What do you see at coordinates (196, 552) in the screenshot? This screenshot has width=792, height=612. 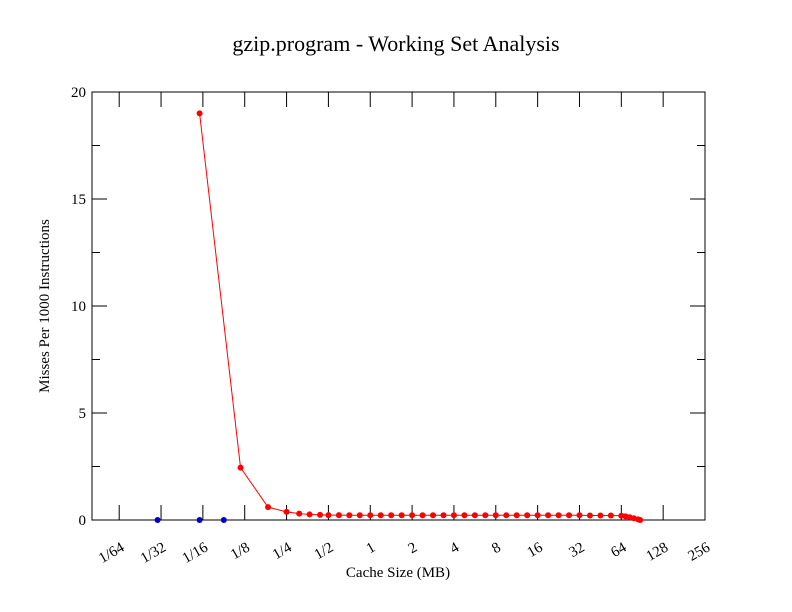 I see `x-tick-label: 1/16` at bounding box center [196, 552].